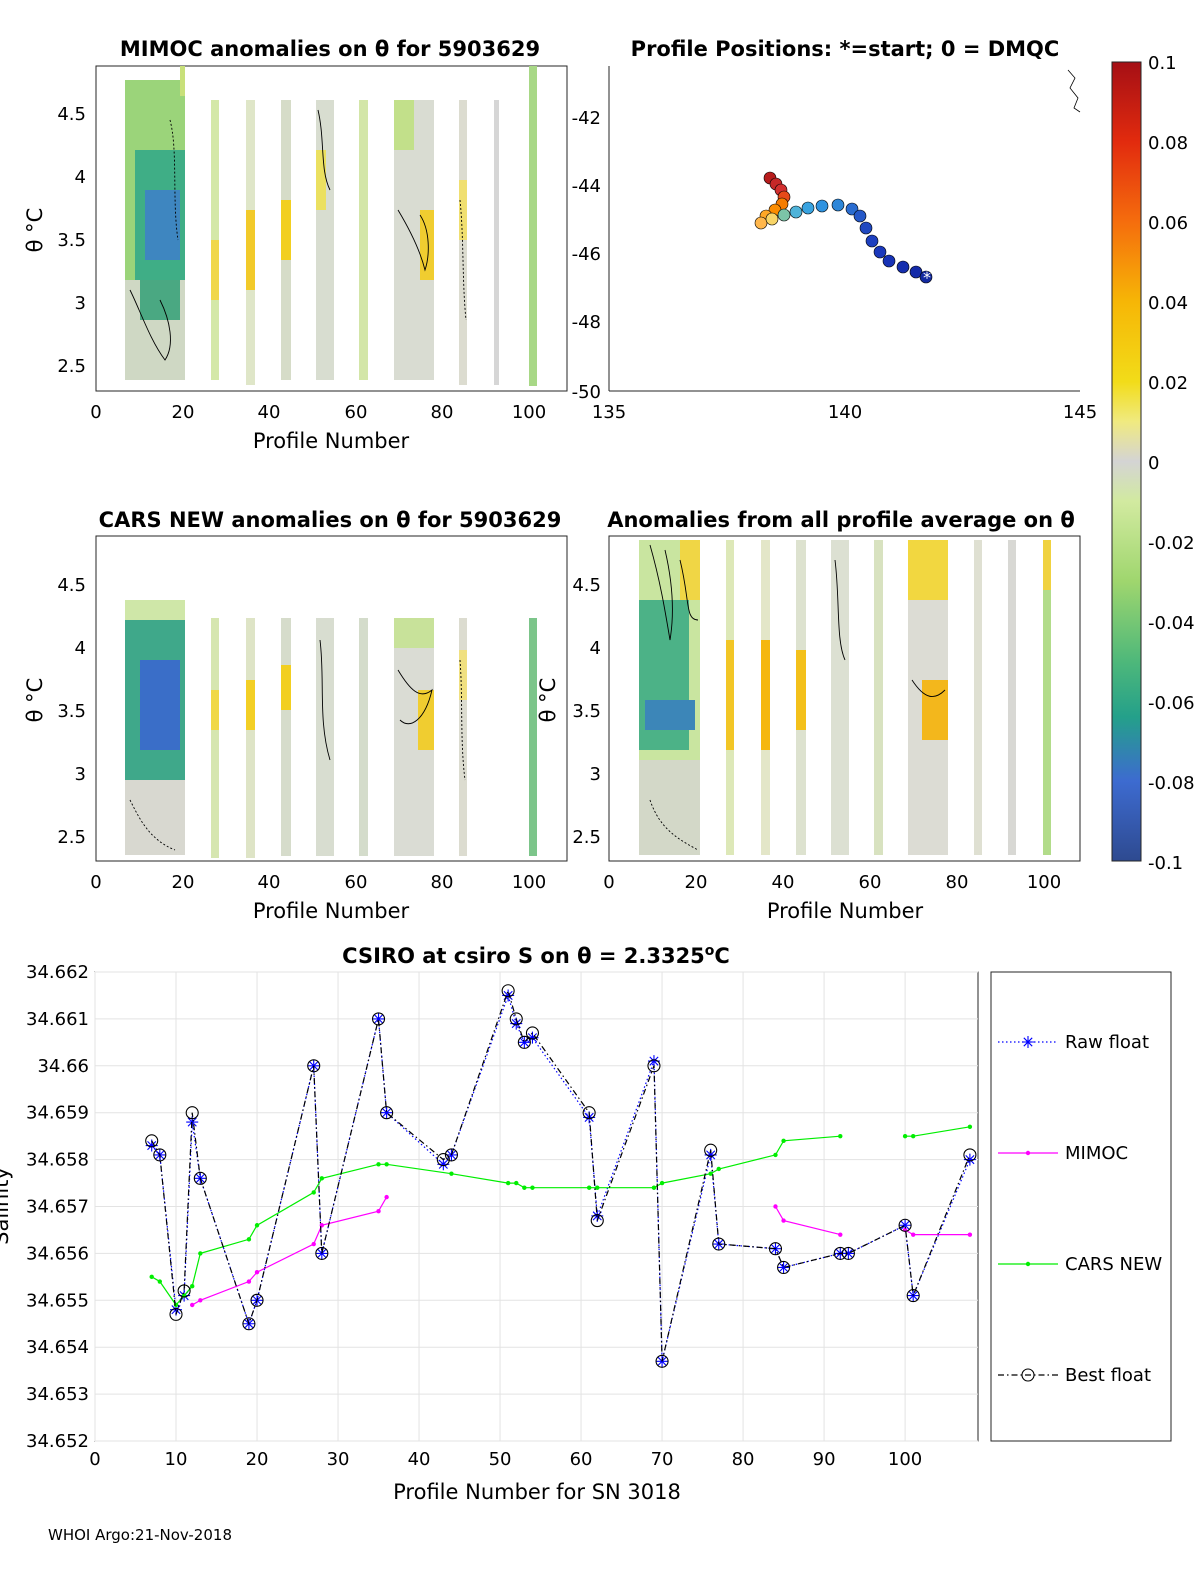 The image size is (1200, 1575). What do you see at coordinates (536, 955) in the screenshot?
I see `timeseries-title: CSIRO at csiro S on θ = 2.3325oC` at bounding box center [536, 955].